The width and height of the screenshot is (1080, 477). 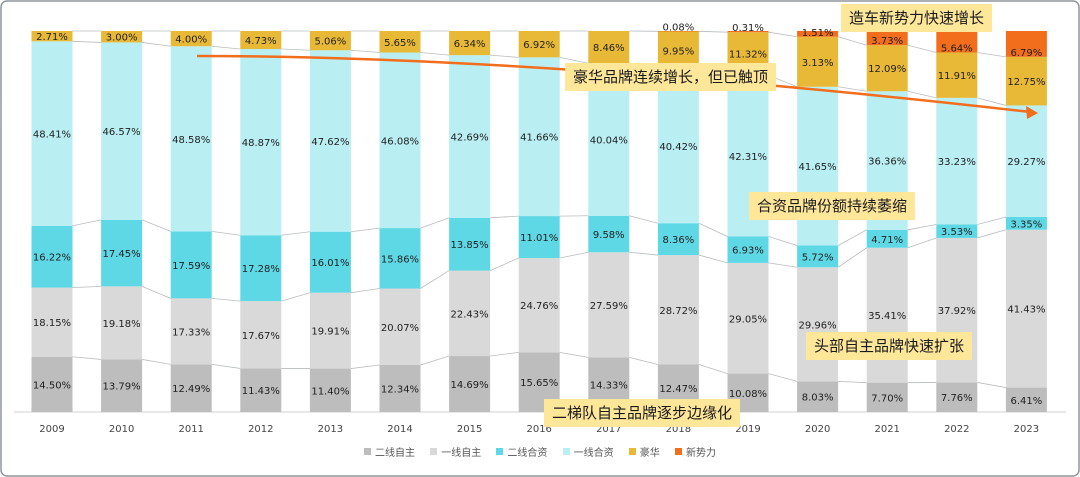 I want to click on data-label-tier1-jv: 40.04%, so click(x=609, y=141).